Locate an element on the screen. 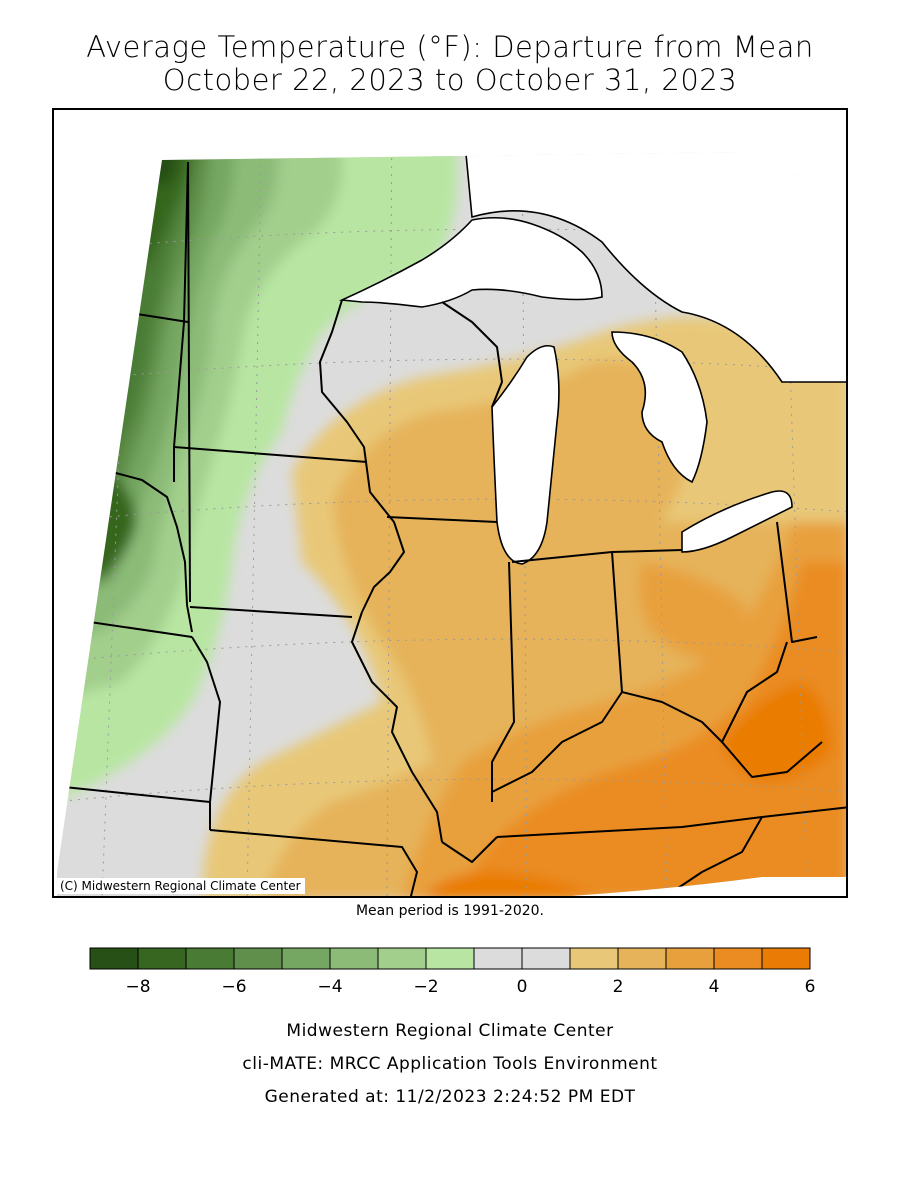 The image size is (900, 1200). border-ky-north is located at coordinates (639, 717).